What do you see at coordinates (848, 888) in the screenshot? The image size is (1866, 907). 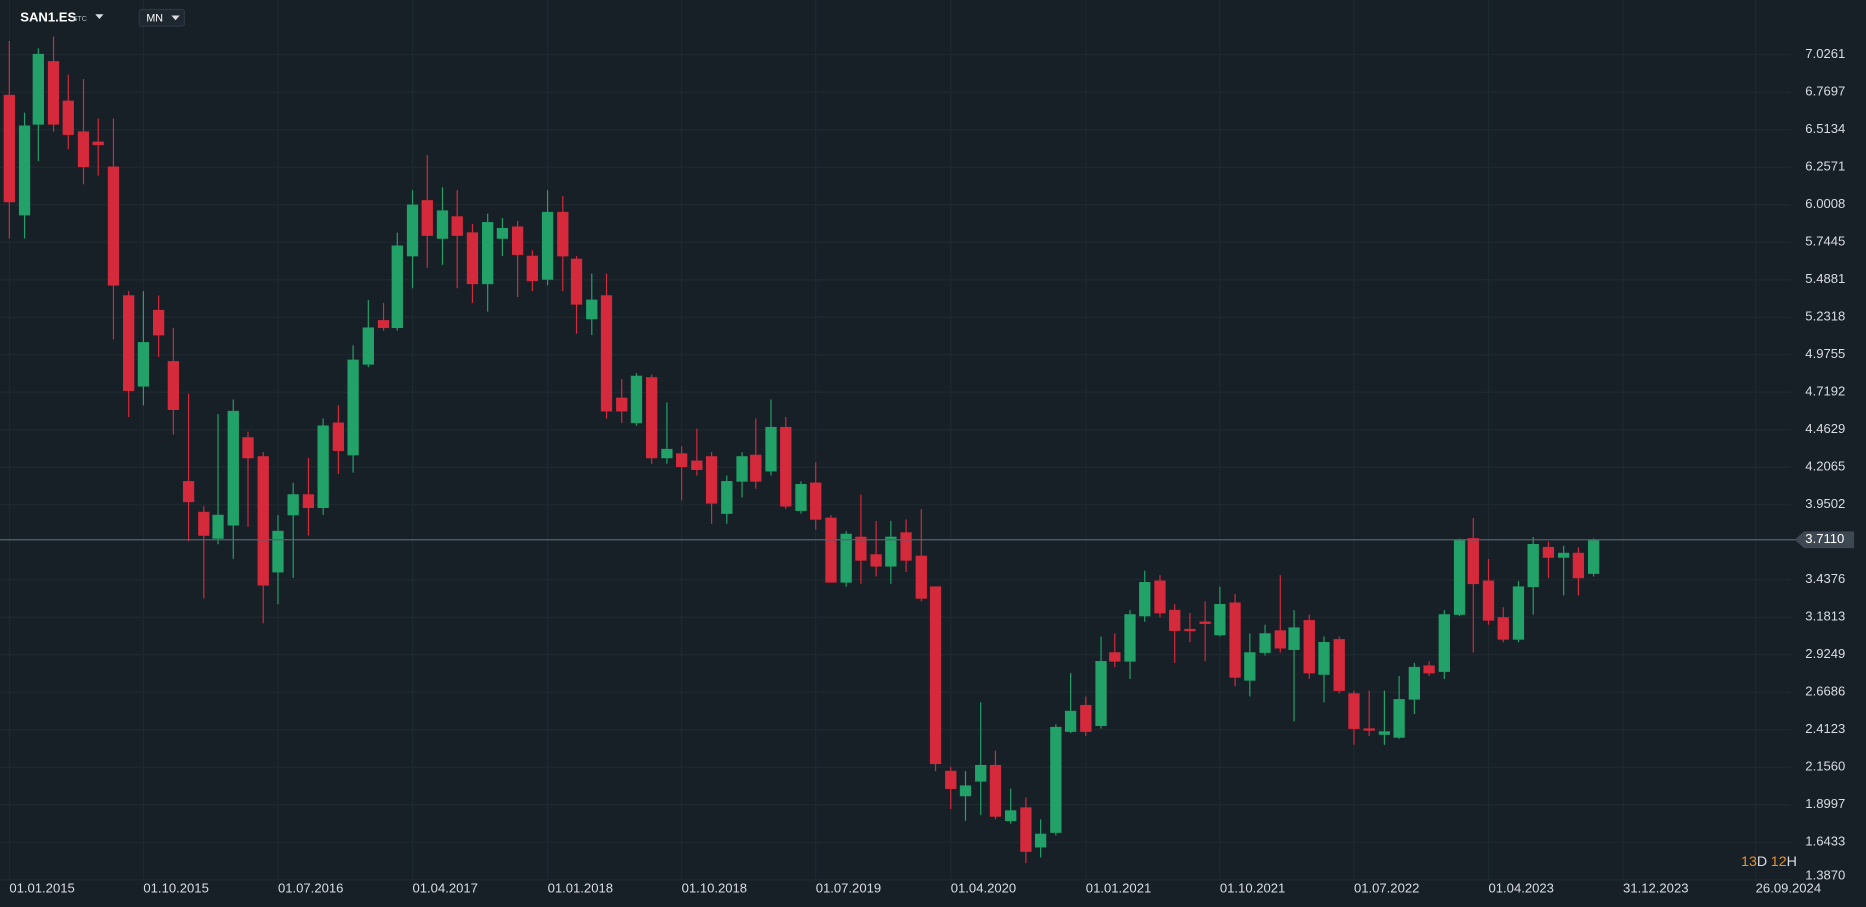 I see `x-tick-label: 01.07.2019` at bounding box center [848, 888].